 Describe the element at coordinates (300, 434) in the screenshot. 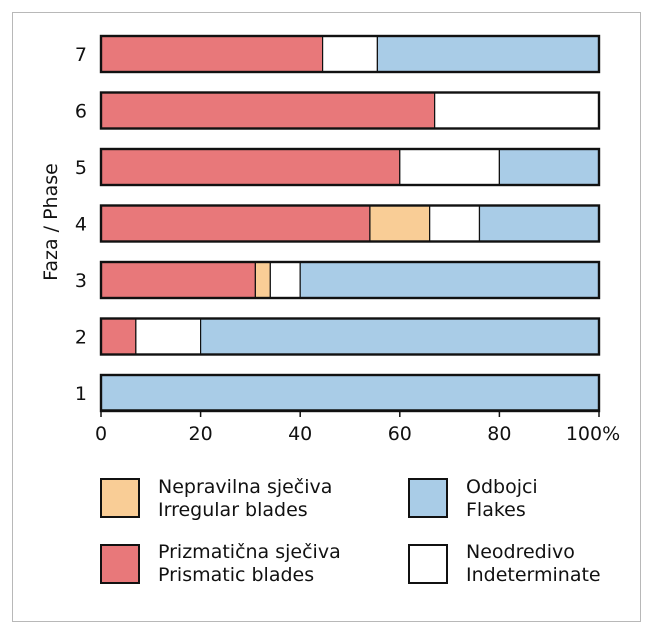

I see `x-tick-label-40: 40` at that location.